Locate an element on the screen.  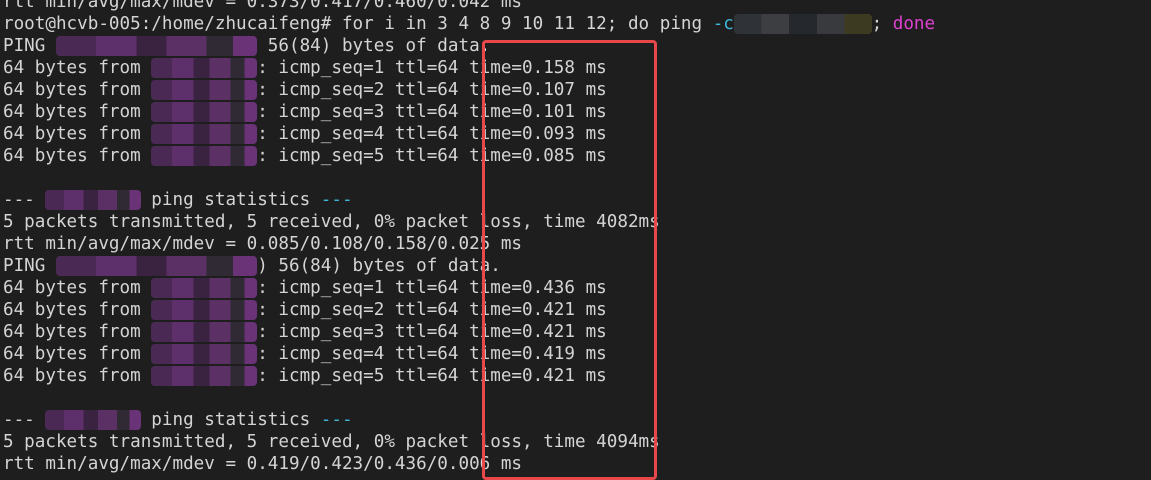
terminal-text: ) 56(84) bytes of data. is located at coordinates (379, 266).